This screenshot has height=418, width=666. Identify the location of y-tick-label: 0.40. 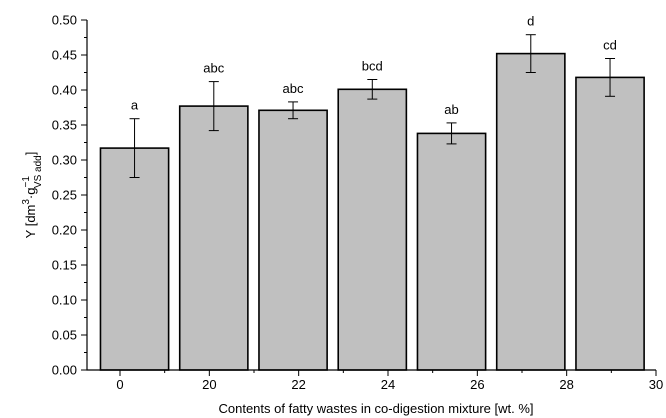
(64, 90).